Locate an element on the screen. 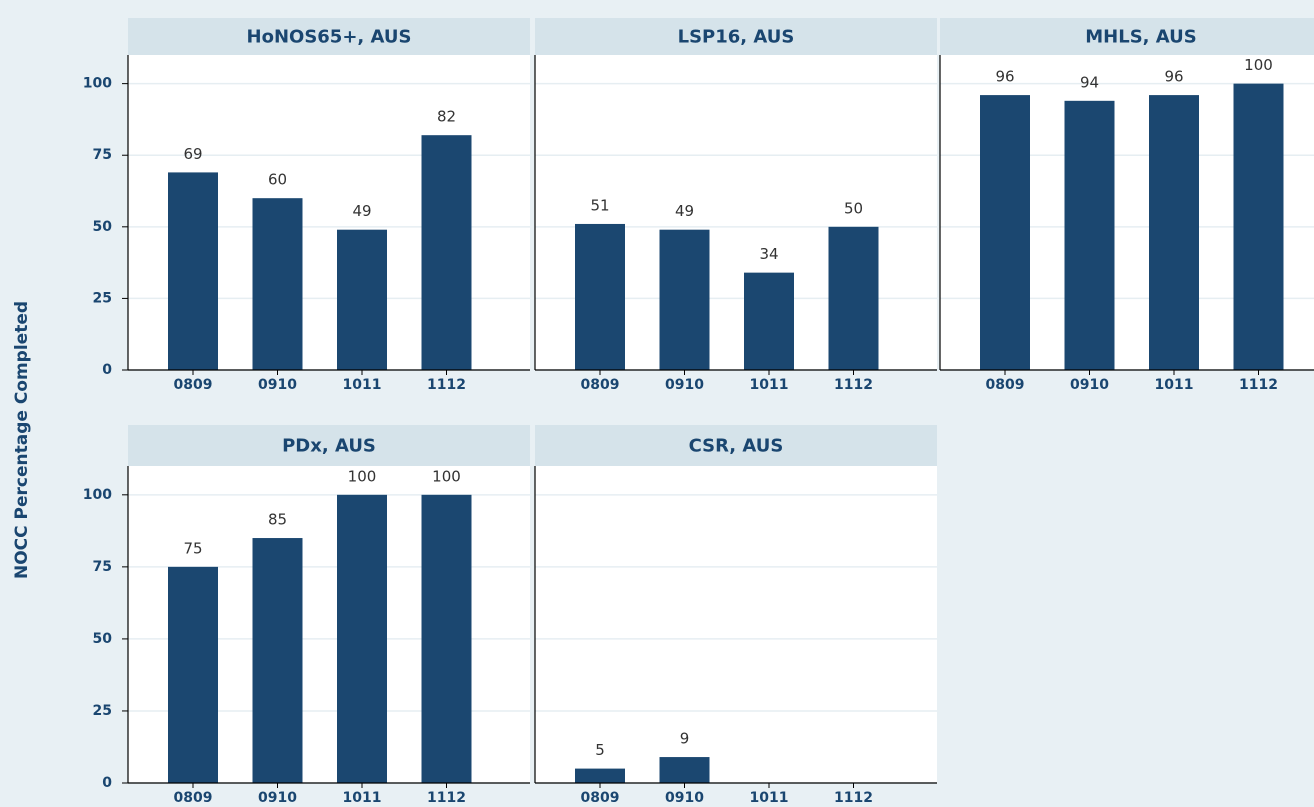 The height and width of the screenshot is (807, 1314). value-label: 34 is located at coordinates (768, 254).